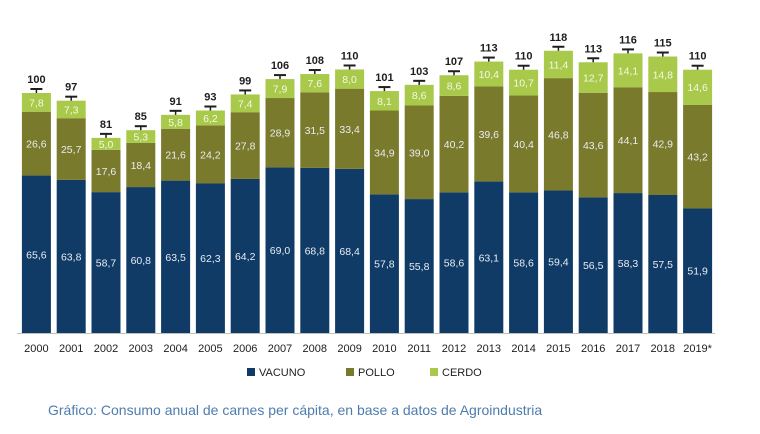 The height and width of the screenshot is (434, 760). What do you see at coordinates (315, 349) in the screenshot?
I see `x-tick-label-2008: 2008` at bounding box center [315, 349].